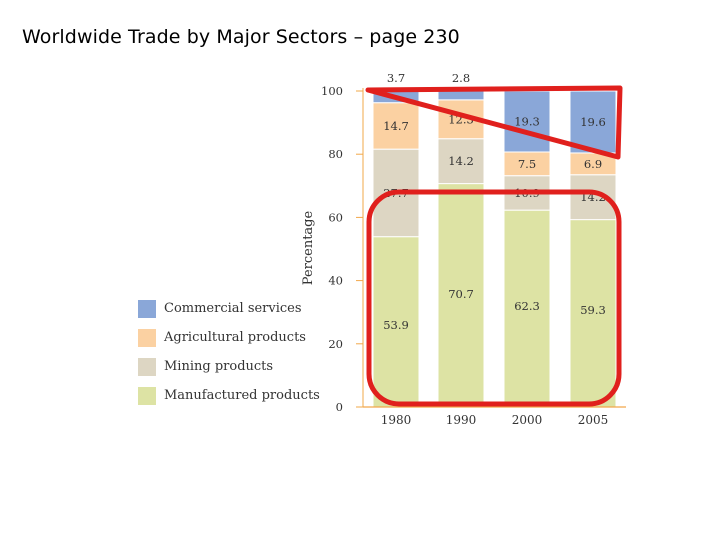 This screenshot has width=728, height=546. I want to click on legend-label-manufactured-products: Manufactured products, so click(242, 395).